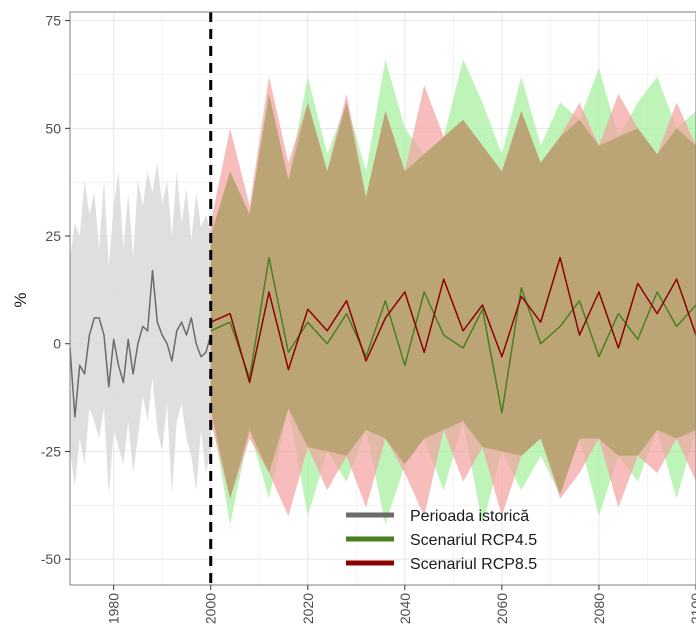 This screenshot has width=696, height=628. What do you see at coordinates (692, 608) in the screenshot?
I see `x-tick-label: 2100` at bounding box center [692, 608].